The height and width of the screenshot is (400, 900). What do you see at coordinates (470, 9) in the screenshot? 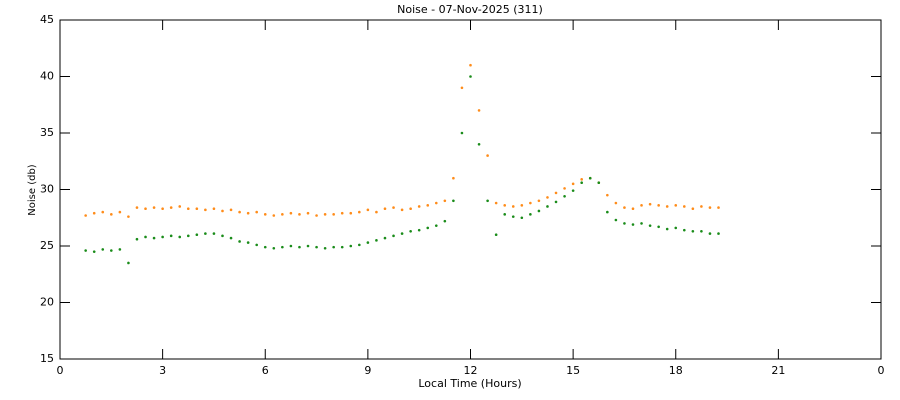
I see `chart-title: Noise - 07-Nov-2025 (311)` at bounding box center [470, 9].